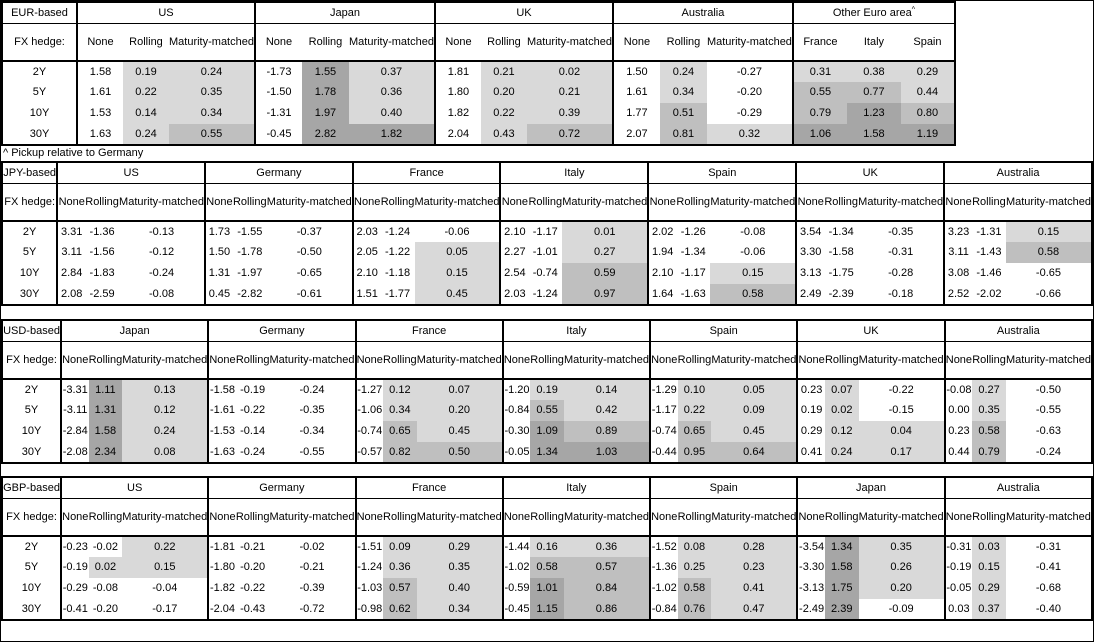 This screenshot has height=642, width=1094. I want to click on value-cell: 1.97, so click(325, 113).